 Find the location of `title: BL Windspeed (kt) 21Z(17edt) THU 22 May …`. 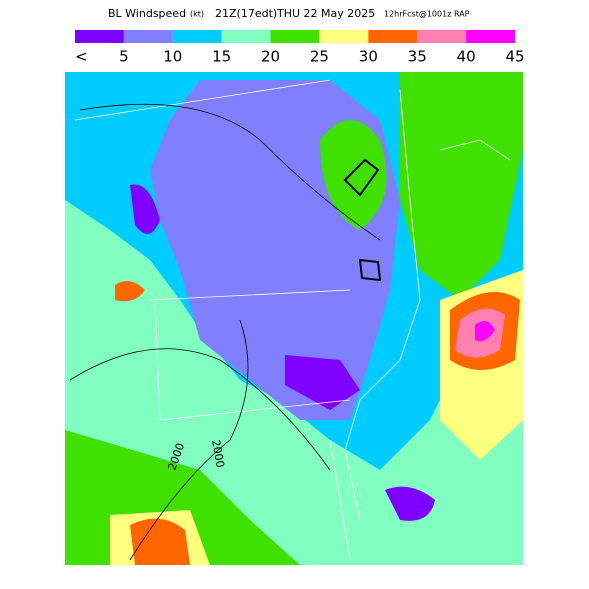

title: BL Windspeed (kt) 21Z(17edt) THU 22 May … is located at coordinates (289, 13).